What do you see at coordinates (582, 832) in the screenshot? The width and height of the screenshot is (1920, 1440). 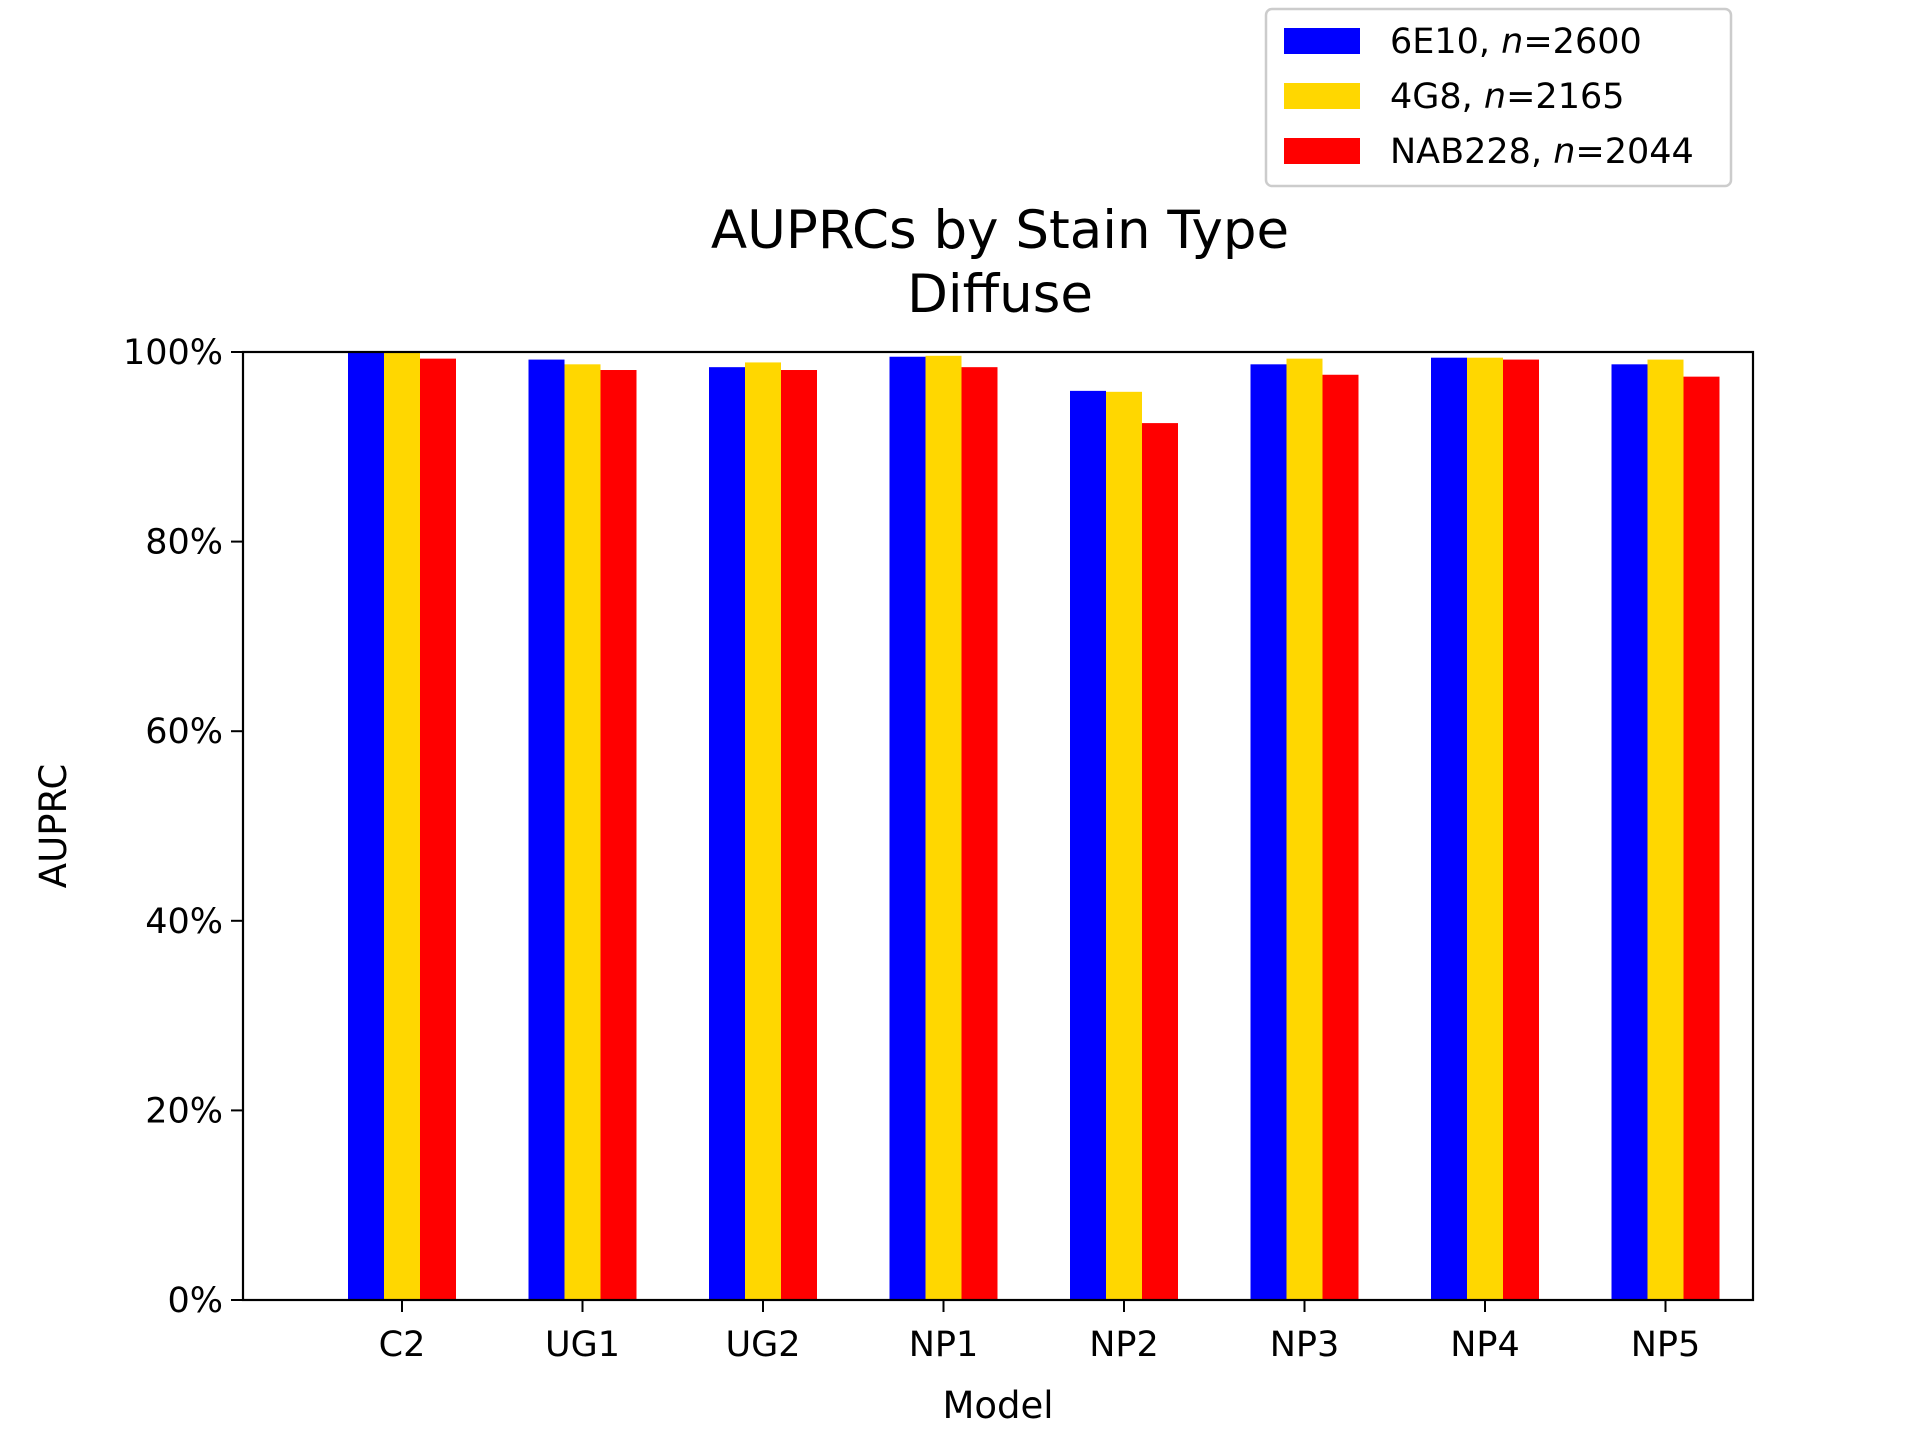 I see `bar-4G8-UG1` at bounding box center [582, 832].